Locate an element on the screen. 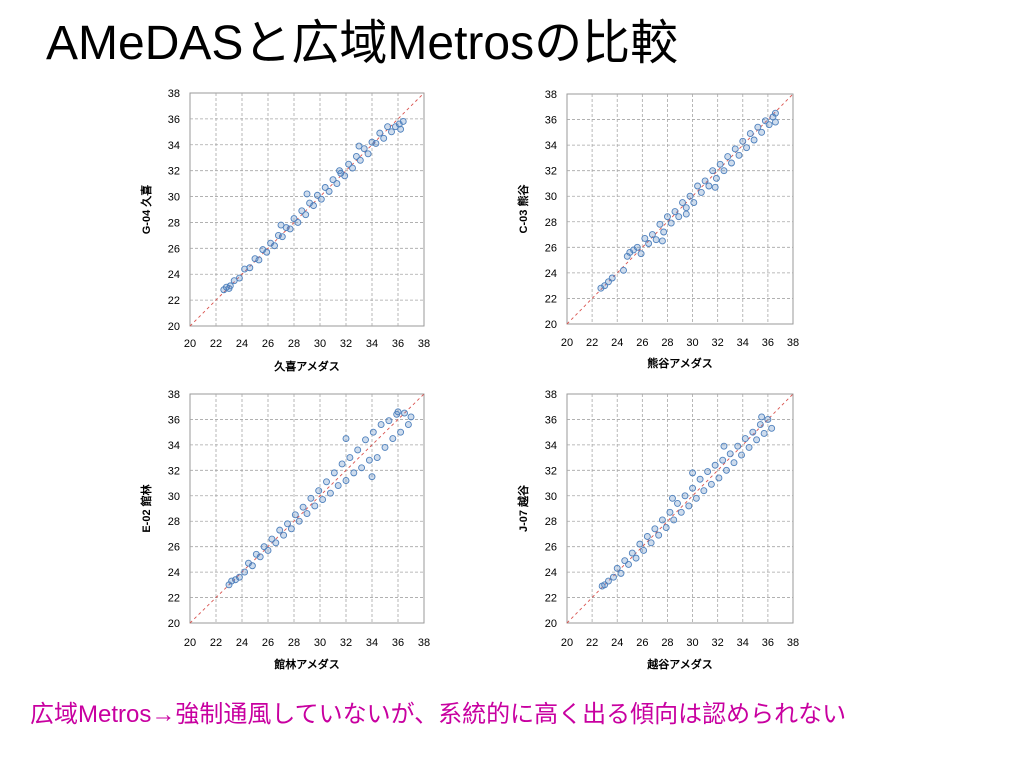 The width and height of the screenshot is (1024, 768). plot-area is located at coordinates (680, 209).